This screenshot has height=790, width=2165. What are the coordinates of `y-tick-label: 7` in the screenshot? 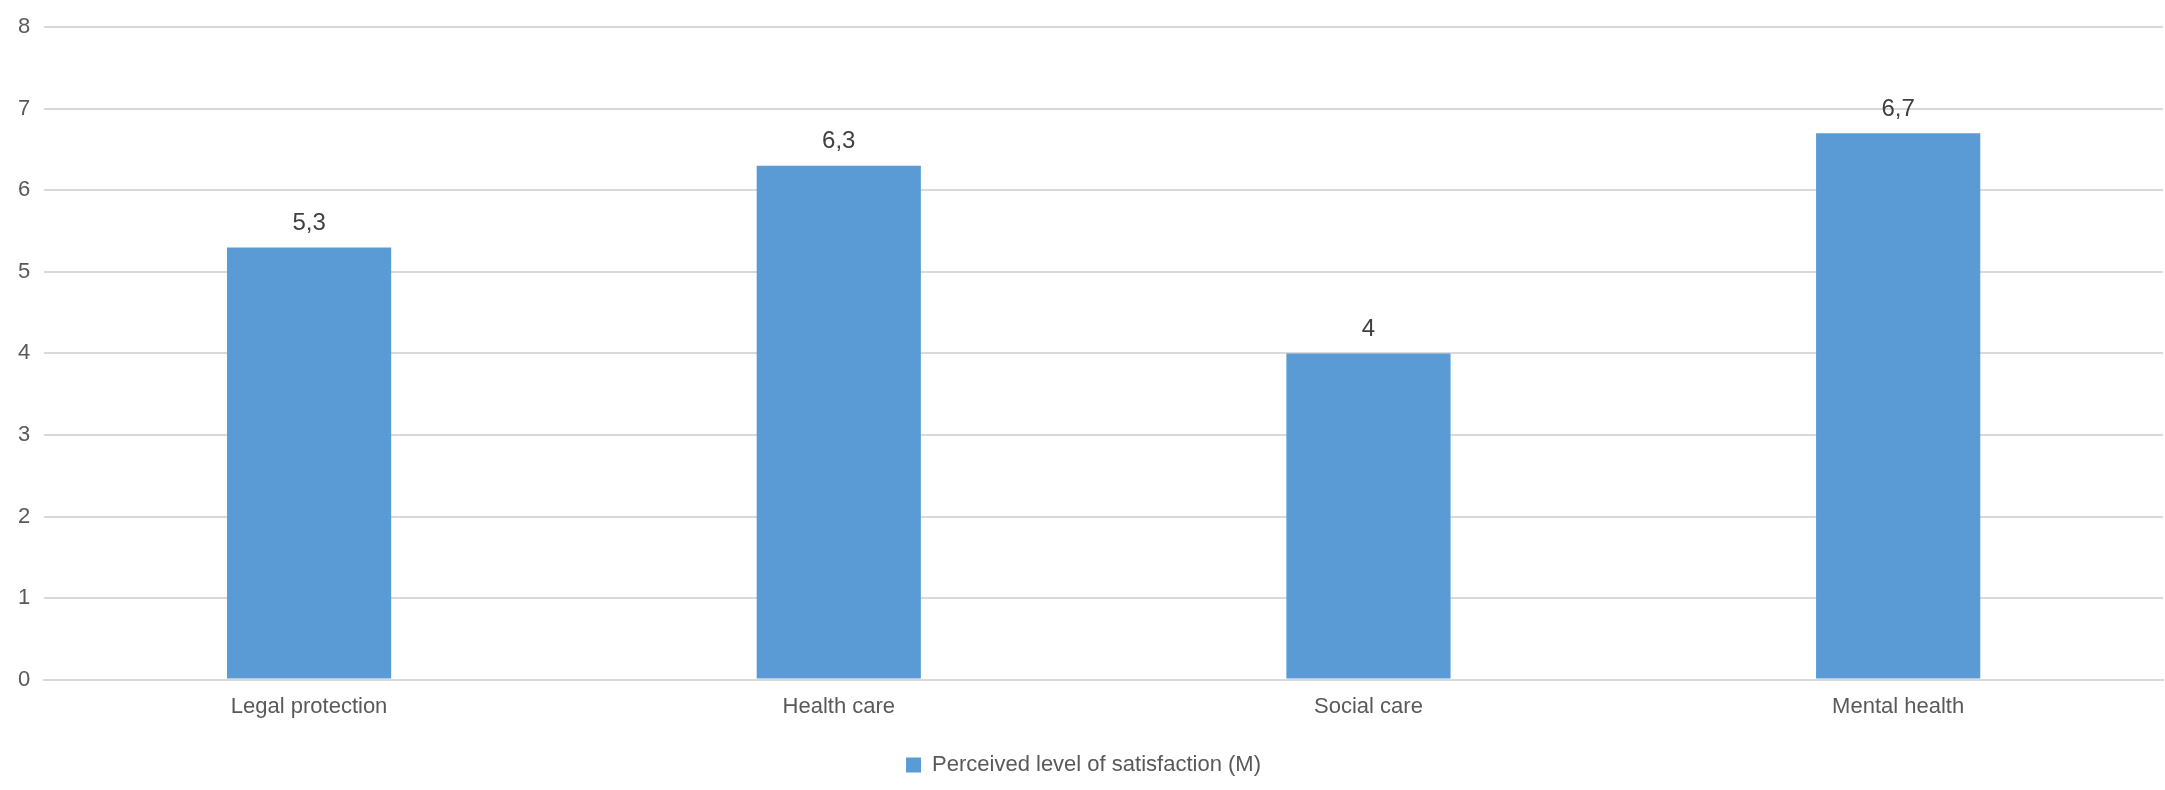 It's located at (24, 107).